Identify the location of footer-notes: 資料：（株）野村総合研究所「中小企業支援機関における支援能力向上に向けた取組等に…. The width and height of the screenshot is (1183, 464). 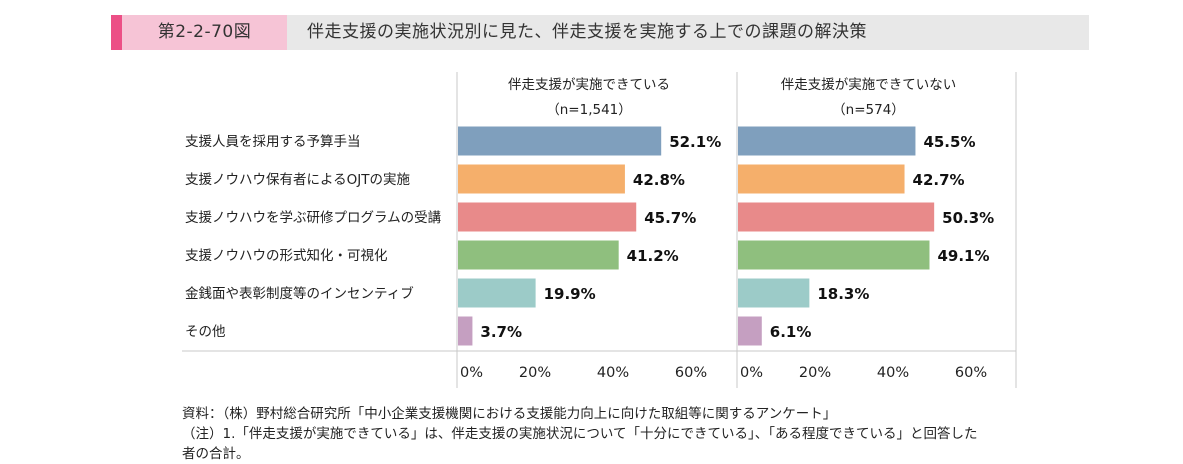
(579, 434).